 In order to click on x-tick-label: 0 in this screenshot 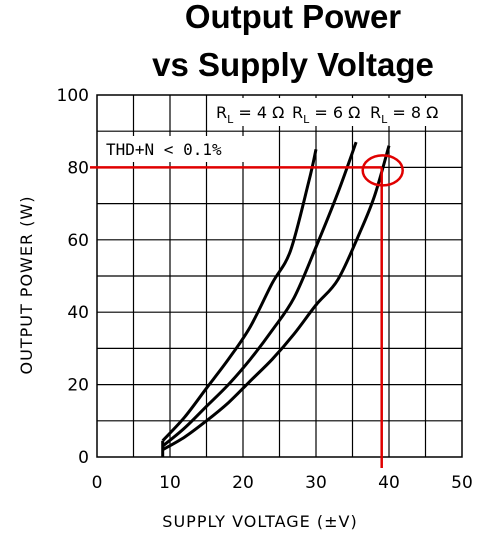, I will do `click(97, 483)`.